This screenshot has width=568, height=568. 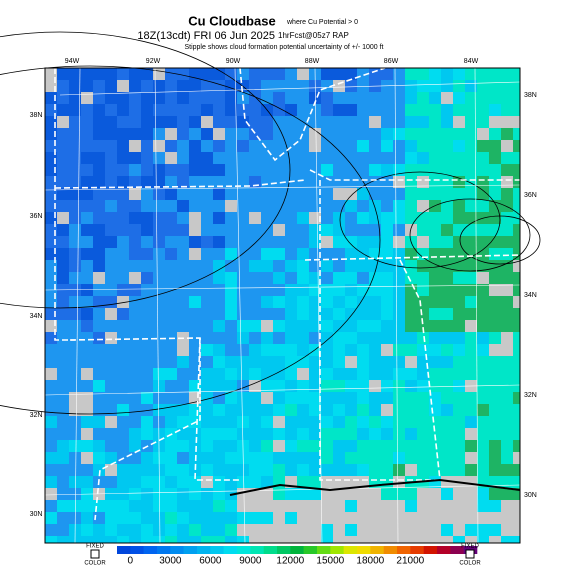 What do you see at coordinates (282, 390) in the screenshot?
I see `lat-line` at bounding box center [282, 390].